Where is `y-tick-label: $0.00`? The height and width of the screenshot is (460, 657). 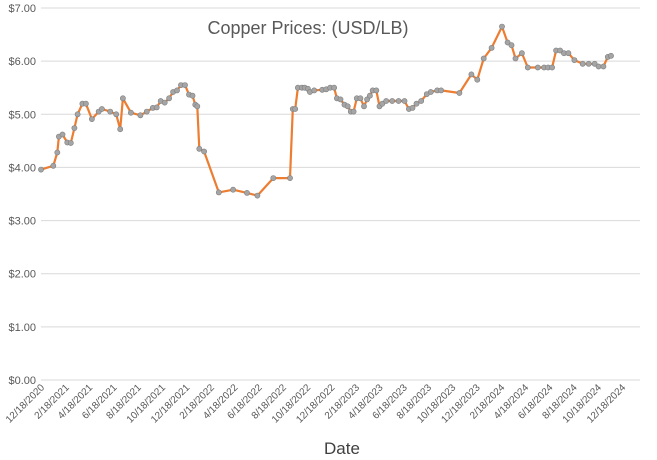
y-tick-label: $0.00 is located at coordinates (22, 381).